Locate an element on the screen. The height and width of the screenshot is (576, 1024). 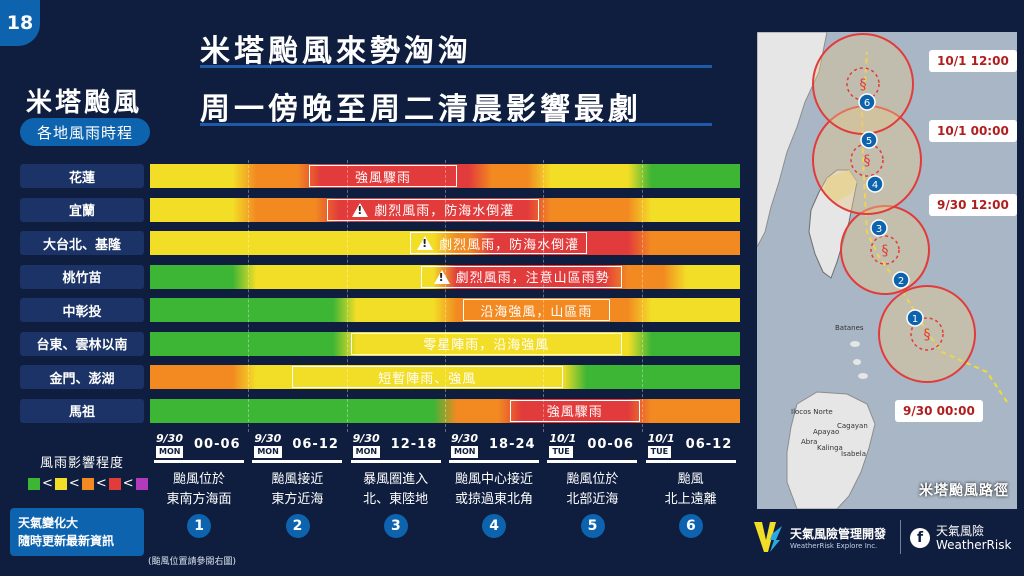
step-number: 5 is located at coordinates (592, 526).